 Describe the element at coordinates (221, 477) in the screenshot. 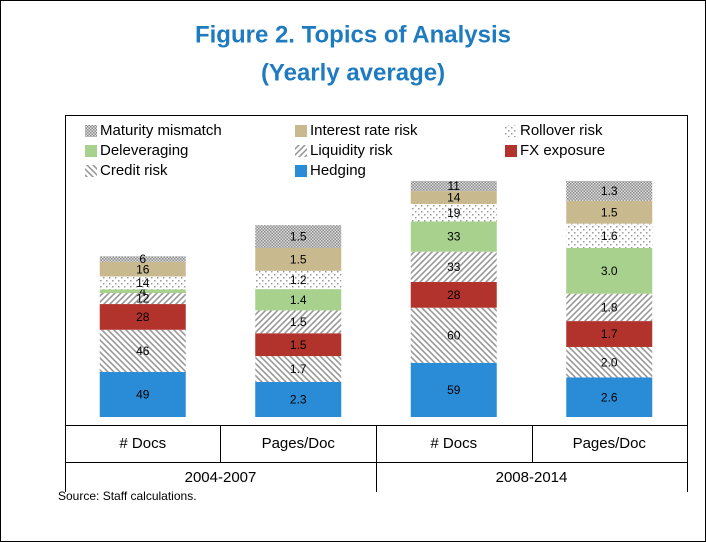

I see `group-label: 2004-2007` at that location.